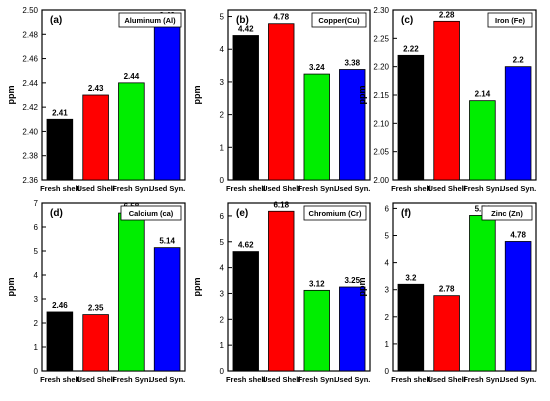 This screenshot has width=550, height=401. Describe the element at coordinates (335, 213) in the screenshot. I see `chart-title: Chromium (Cr)` at that location.